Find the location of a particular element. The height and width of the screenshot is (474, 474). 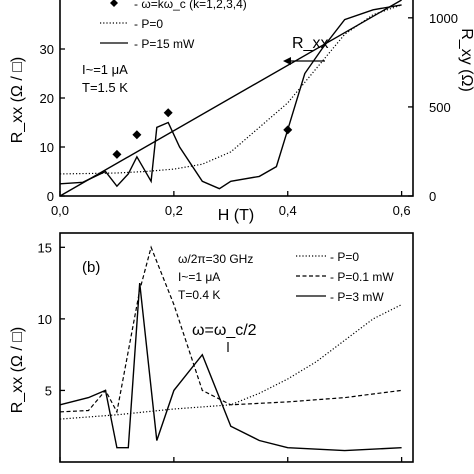

panel-a-ylabel2: R_xy (Ω) is located at coordinates (466, 60).